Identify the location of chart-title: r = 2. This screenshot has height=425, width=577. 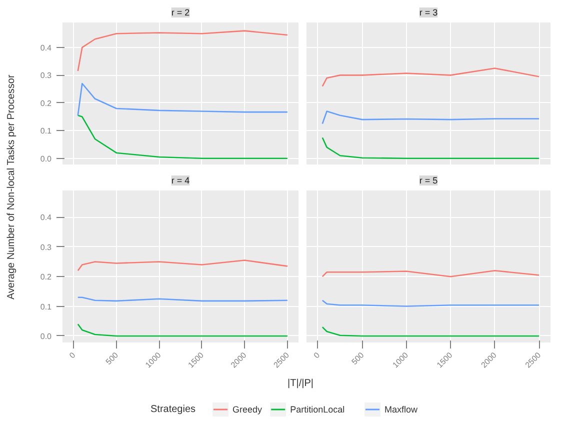
(180, 13).